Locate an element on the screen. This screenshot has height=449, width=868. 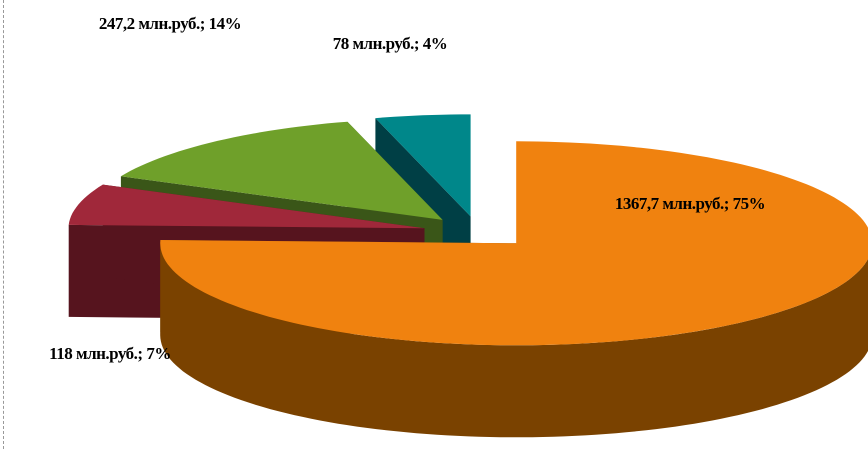
data-label: 78 млн.руб.; 4% is located at coordinates (390, 43).